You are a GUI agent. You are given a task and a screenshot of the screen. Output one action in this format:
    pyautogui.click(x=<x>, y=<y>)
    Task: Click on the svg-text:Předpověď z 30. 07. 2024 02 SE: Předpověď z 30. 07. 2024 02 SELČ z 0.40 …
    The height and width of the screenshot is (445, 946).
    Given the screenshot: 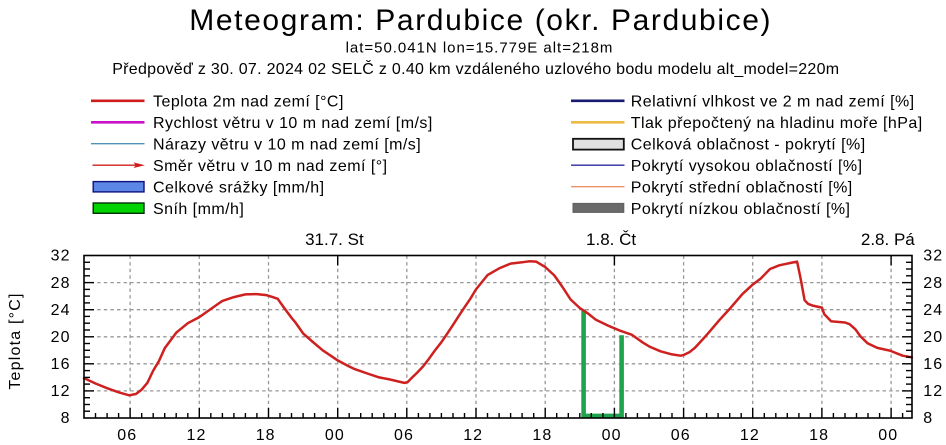 What is the action you would take?
    pyautogui.click(x=475, y=68)
    